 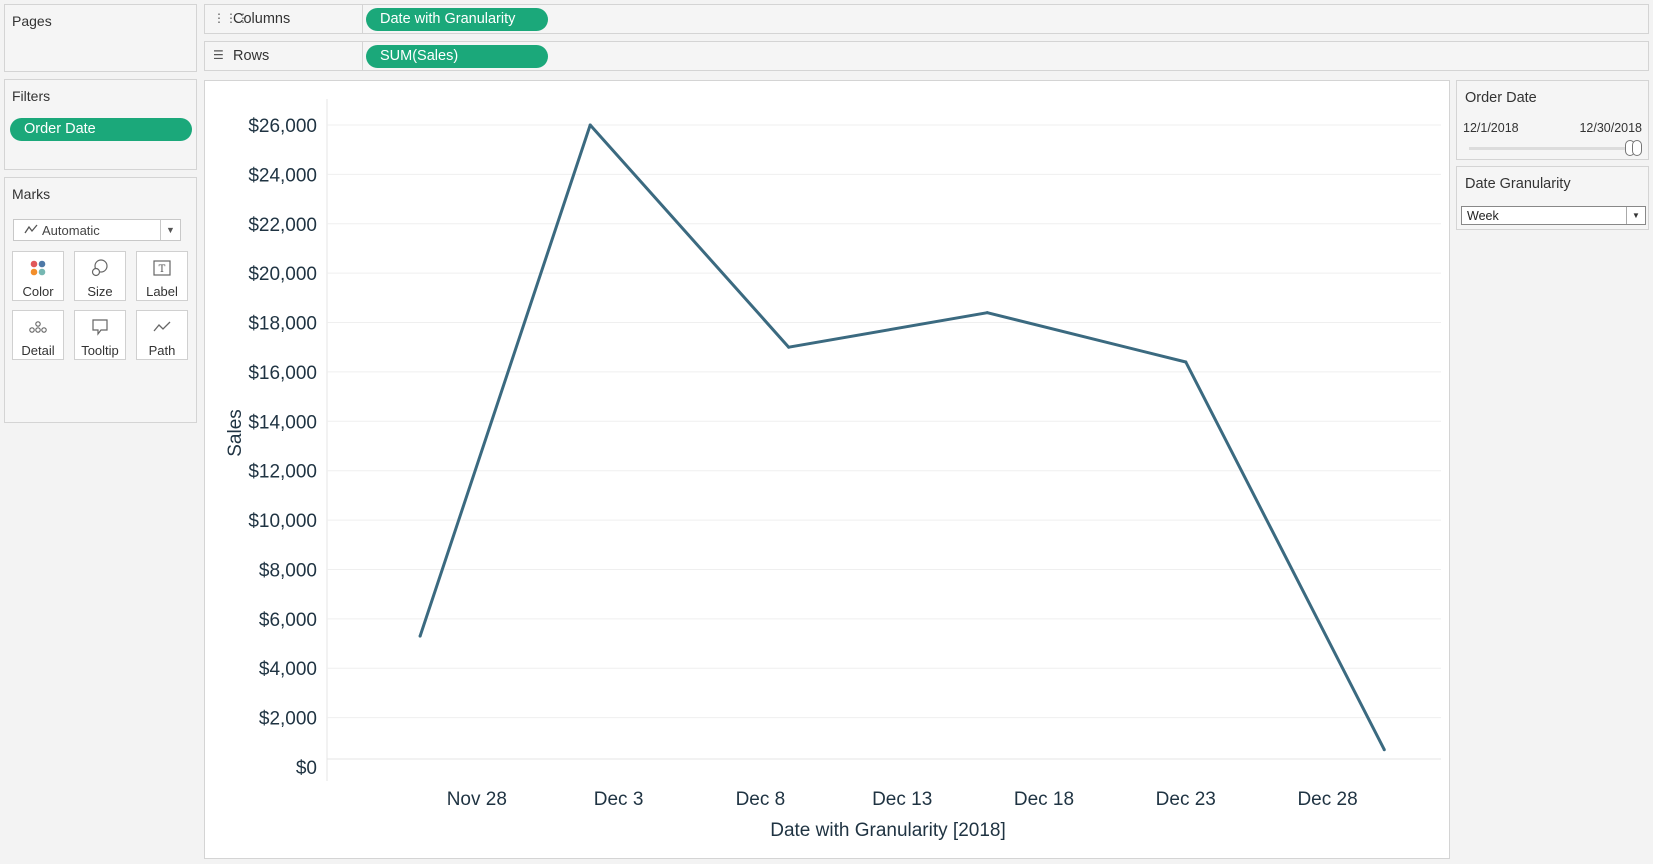 I want to click on filter-pill-order-date: Order Date, so click(x=101, y=129).